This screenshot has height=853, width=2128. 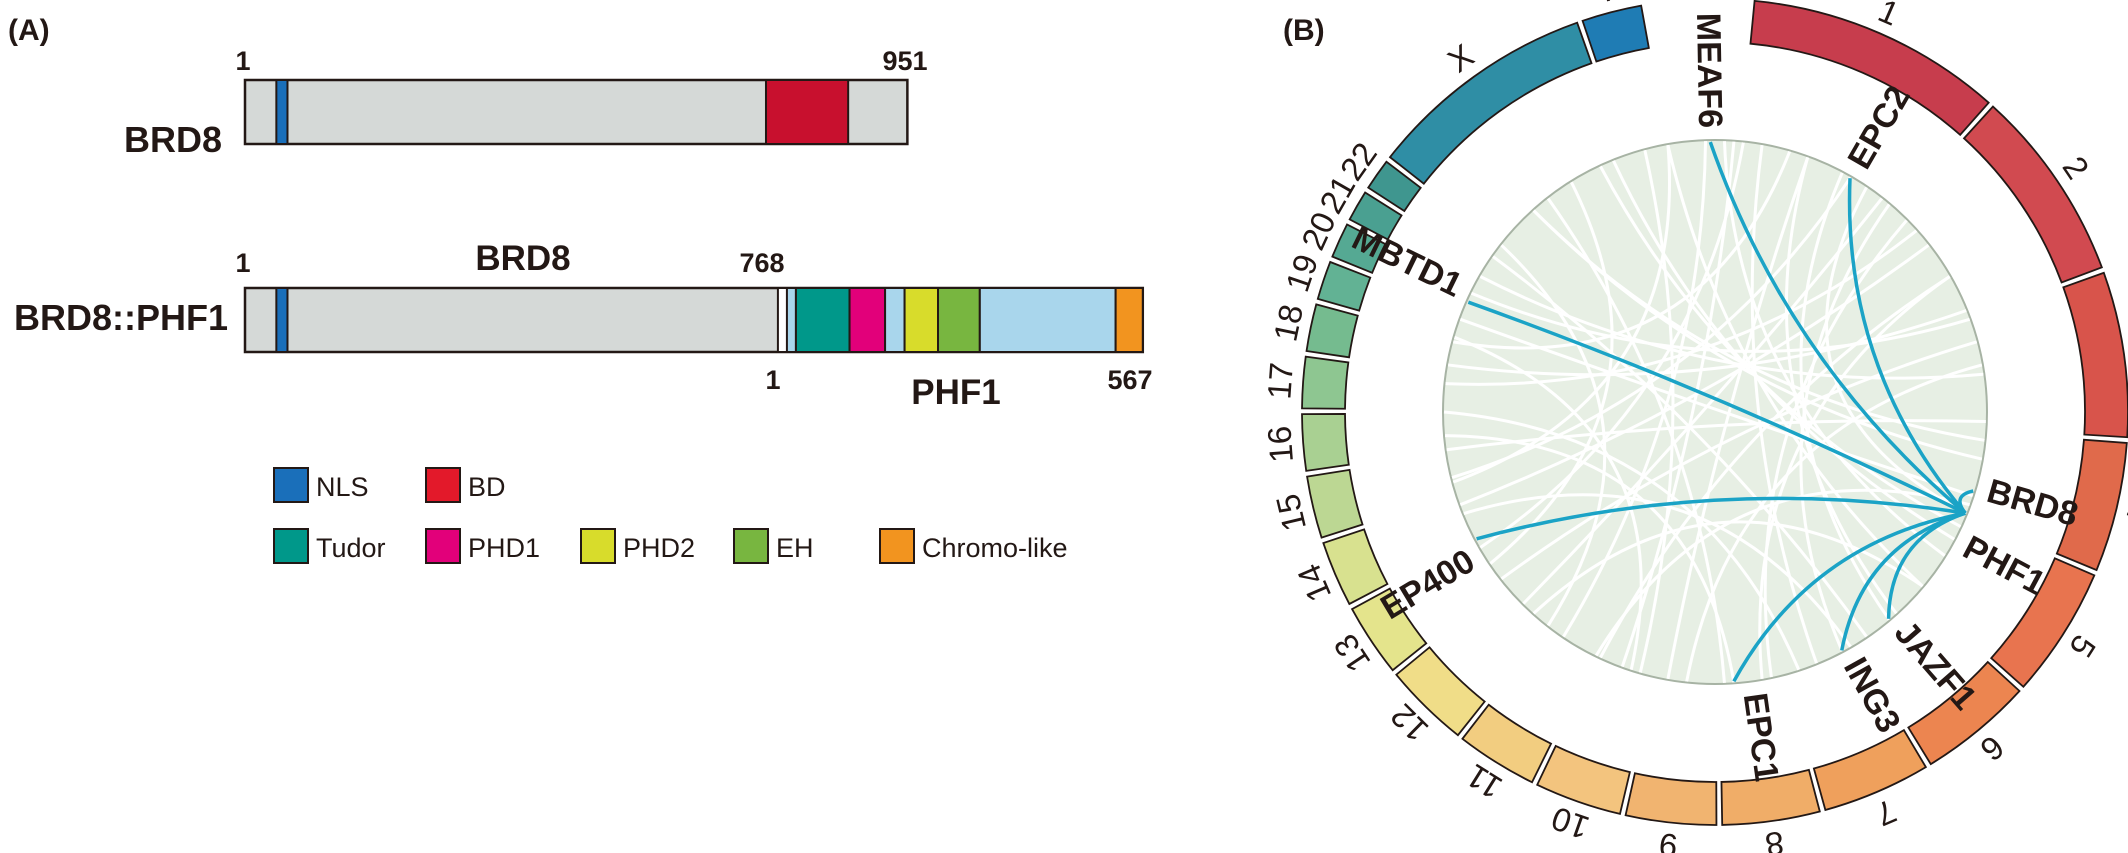 I want to click on legend-item-chromo-like: Chromo-like, so click(x=973, y=546).